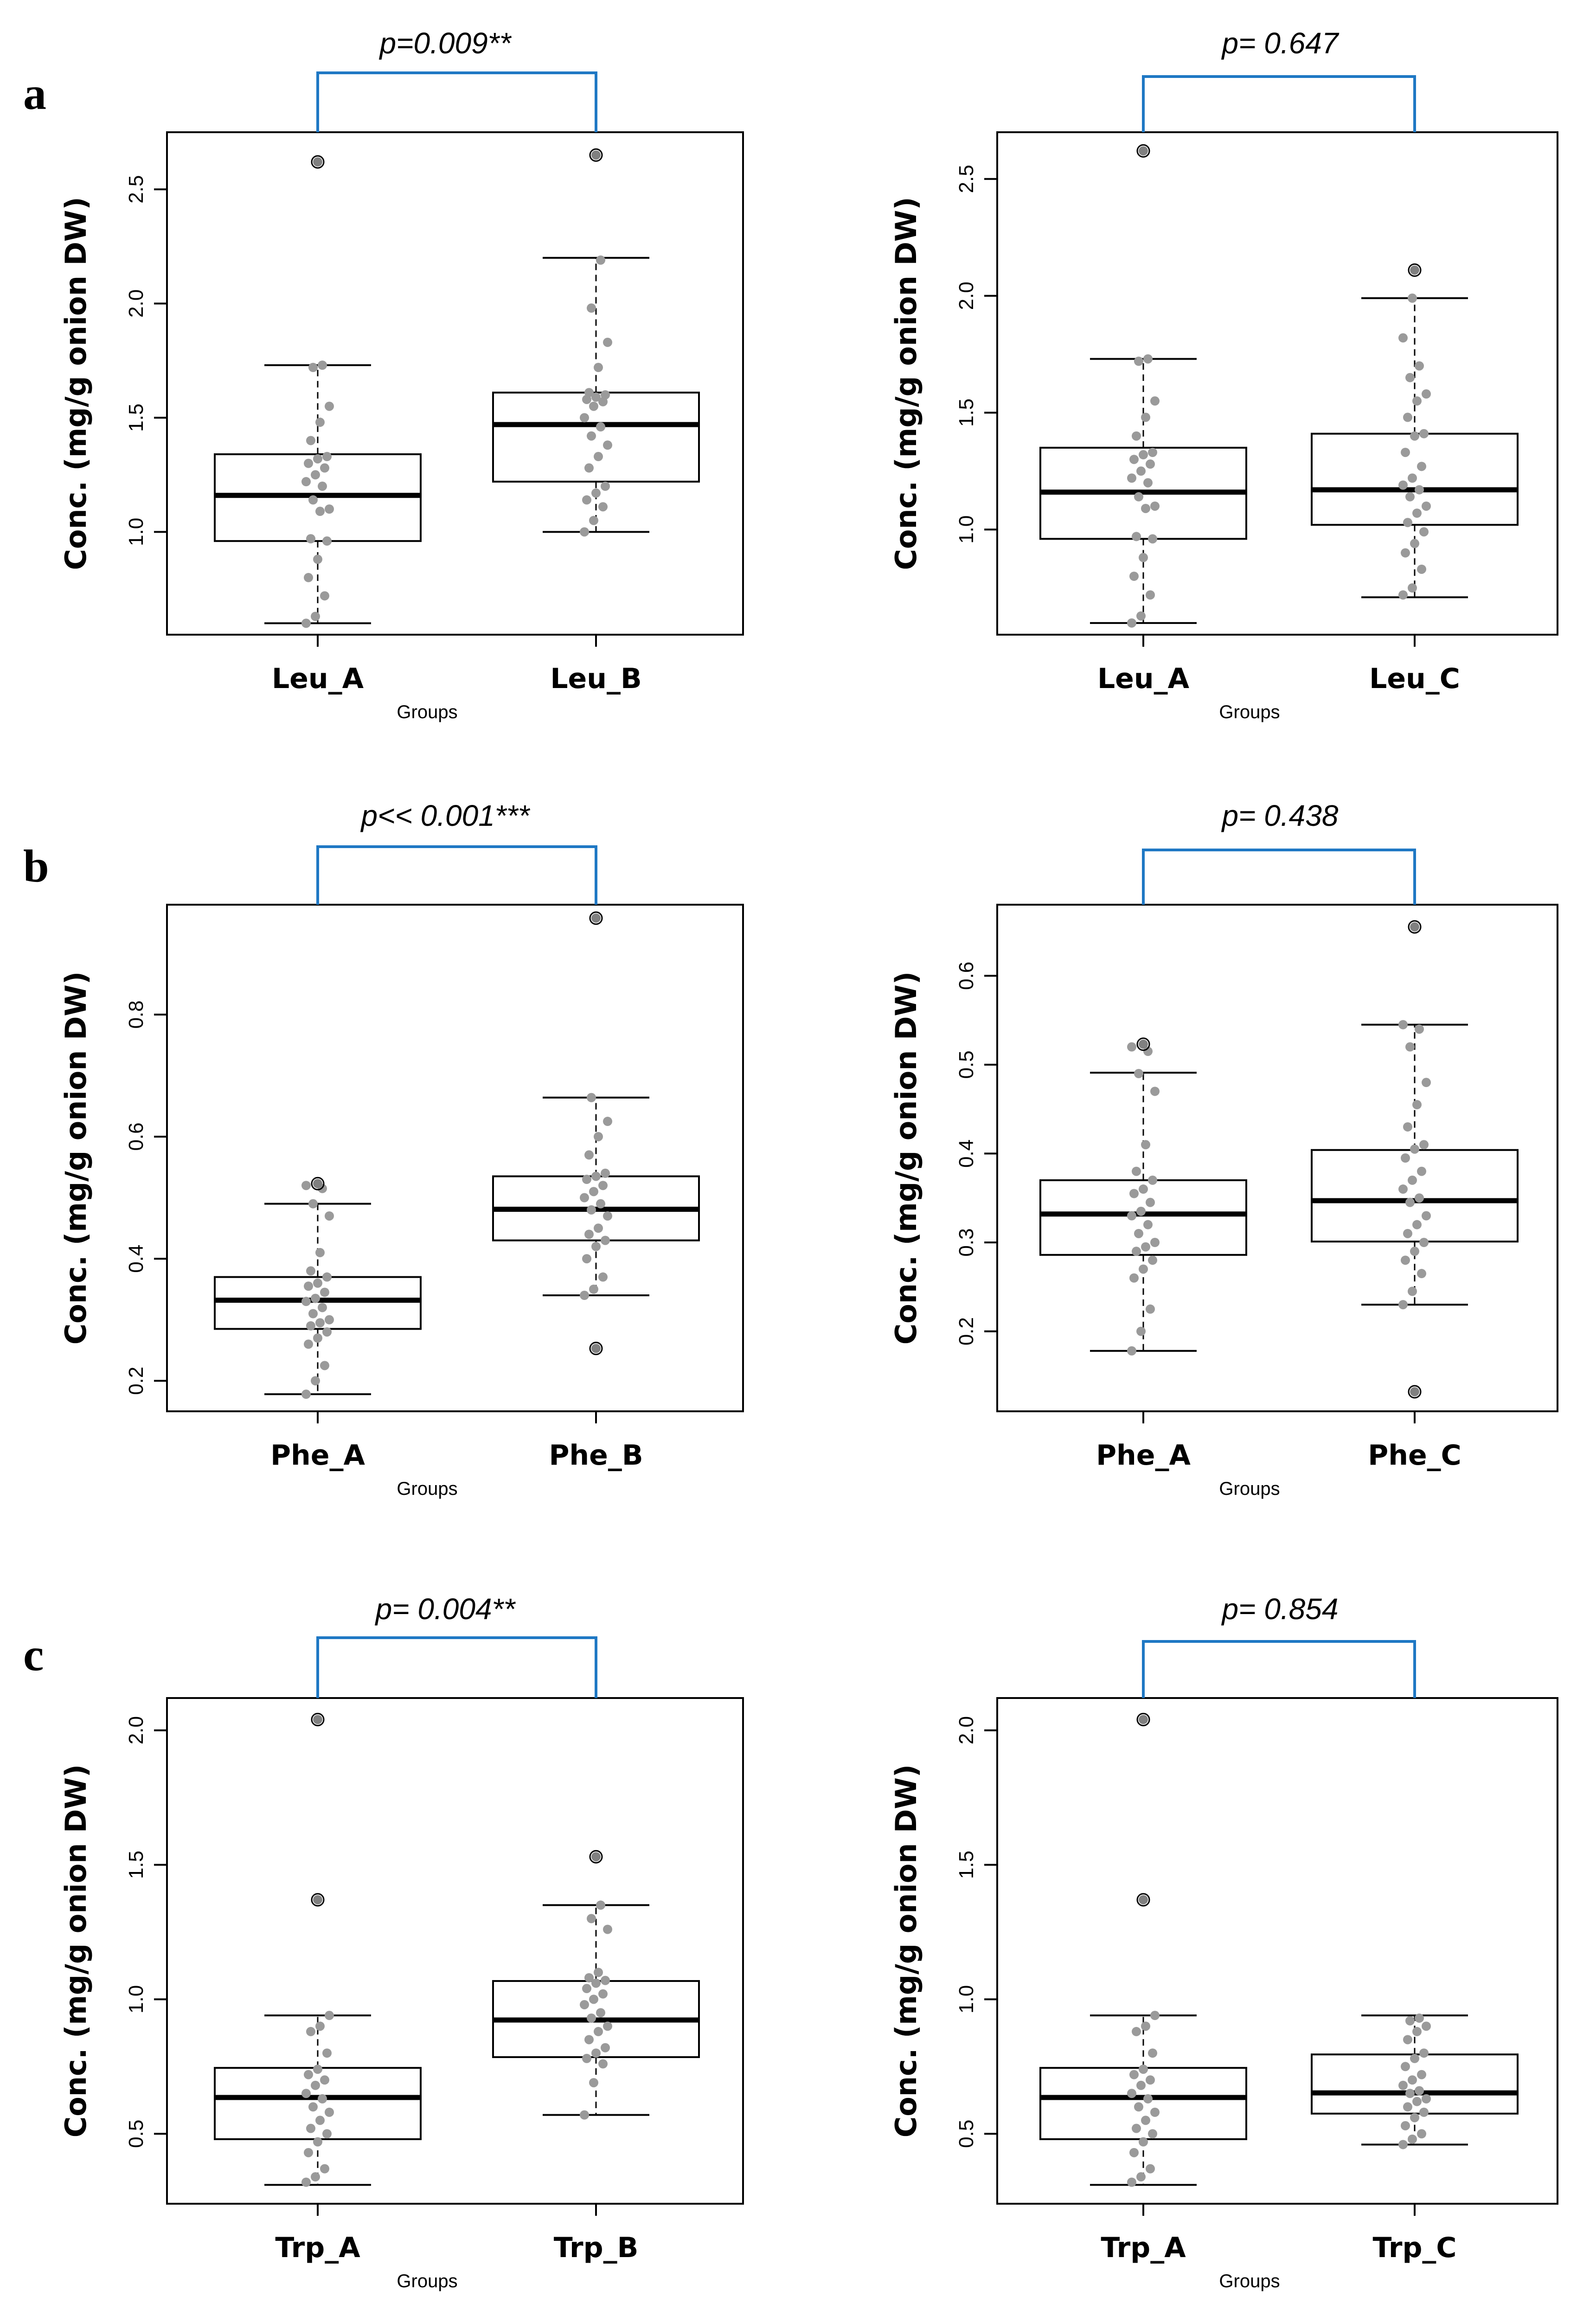 This screenshot has width=1596, height=2316. Describe the element at coordinates (136, 1014) in the screenshot. I see `y-tick-label: 0.8` at that location.